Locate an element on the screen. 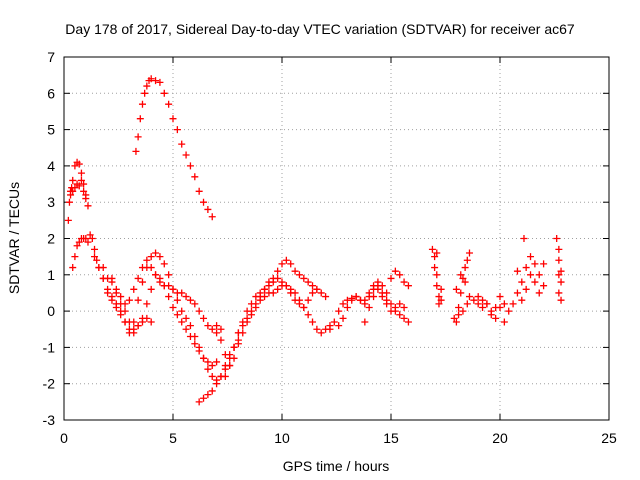  y-tick-label: 4 is located at coordinates (51, 166).